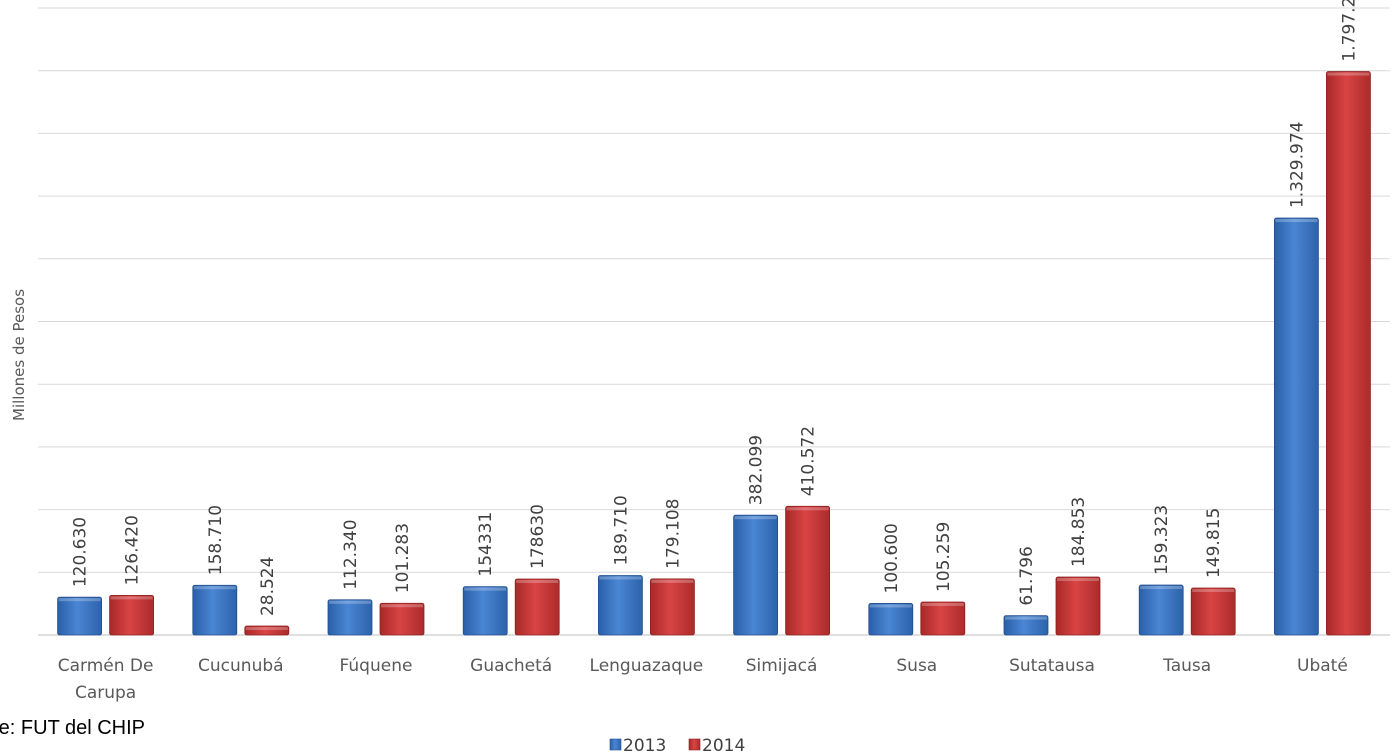  What do you see at coordinates (403, 558) in the screenshot?
I see `data-label: 101.283` at bounding box center [403, 558].